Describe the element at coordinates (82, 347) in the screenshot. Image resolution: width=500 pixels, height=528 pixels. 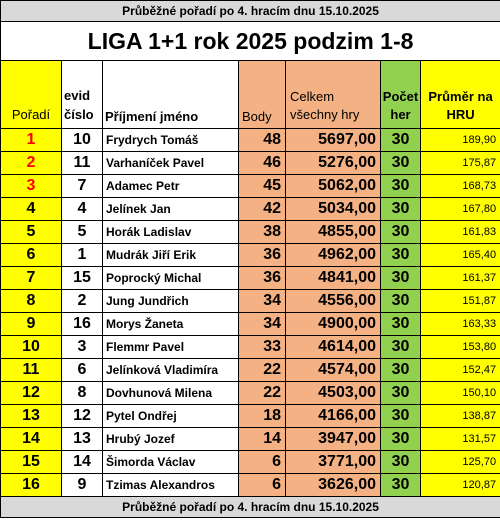
I see `evid-cell: 3` at that location.